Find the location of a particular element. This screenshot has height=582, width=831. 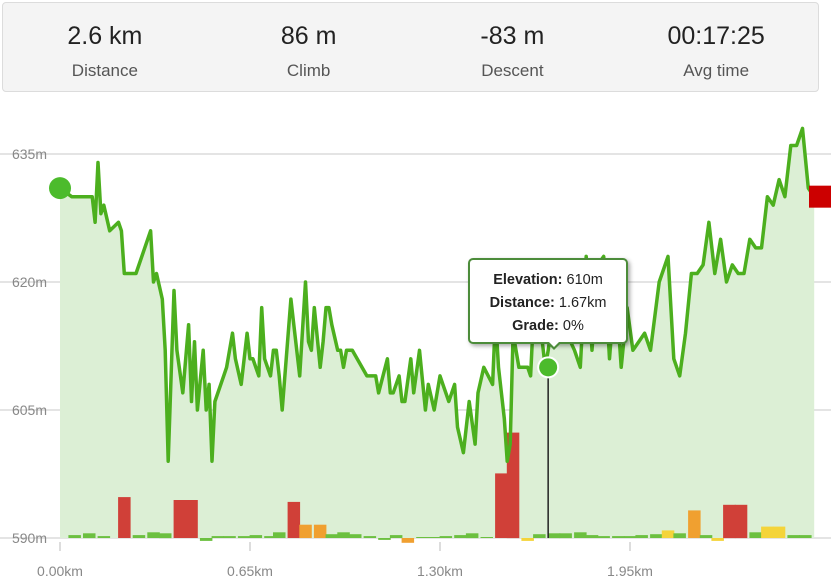

x-tick-label: 1.95km is located at coordinates (630, 571).